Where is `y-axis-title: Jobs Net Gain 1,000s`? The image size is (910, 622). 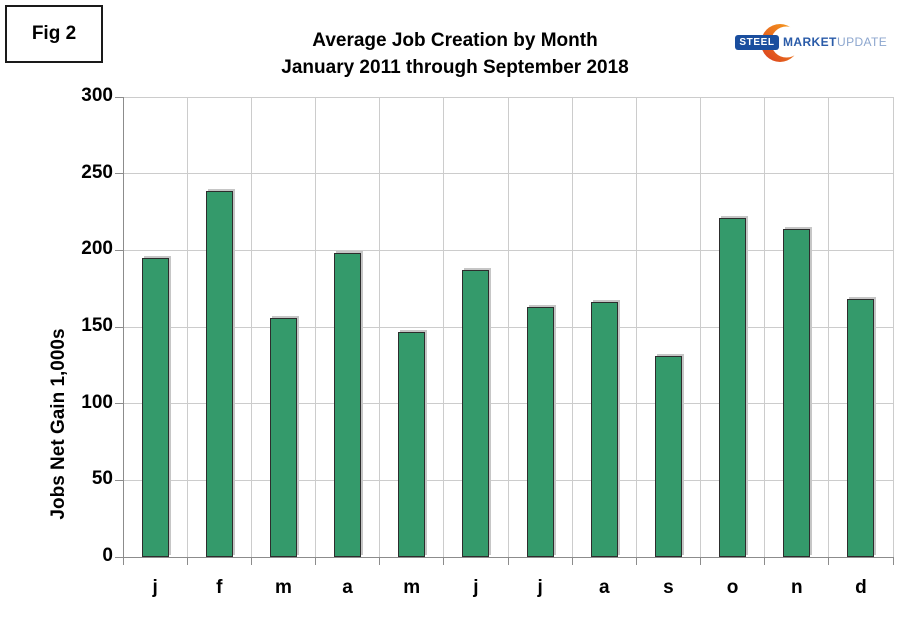 y-axis-title: Jobs Net Gain 1,000s is located at coordinates (58, 424).